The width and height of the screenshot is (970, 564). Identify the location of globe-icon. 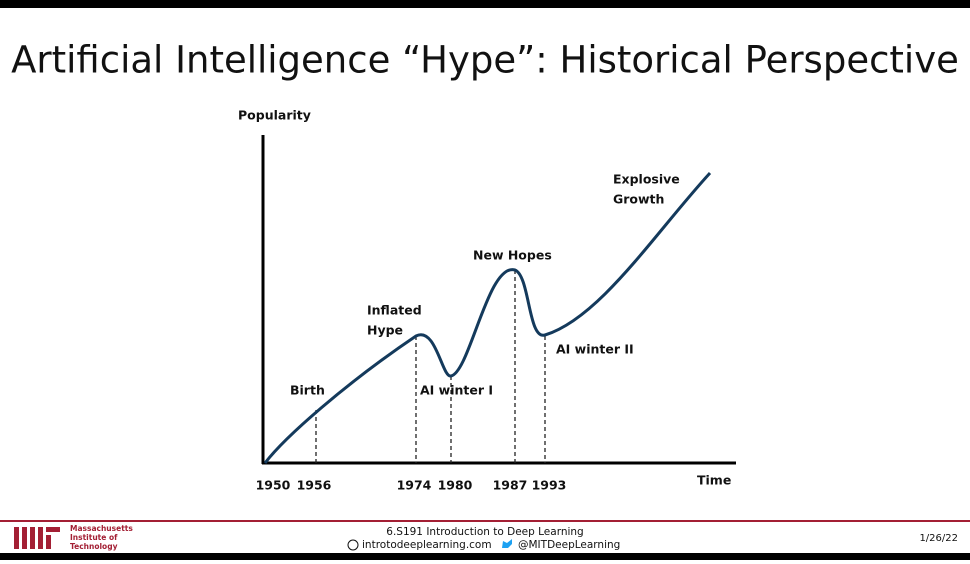
(353, 545).